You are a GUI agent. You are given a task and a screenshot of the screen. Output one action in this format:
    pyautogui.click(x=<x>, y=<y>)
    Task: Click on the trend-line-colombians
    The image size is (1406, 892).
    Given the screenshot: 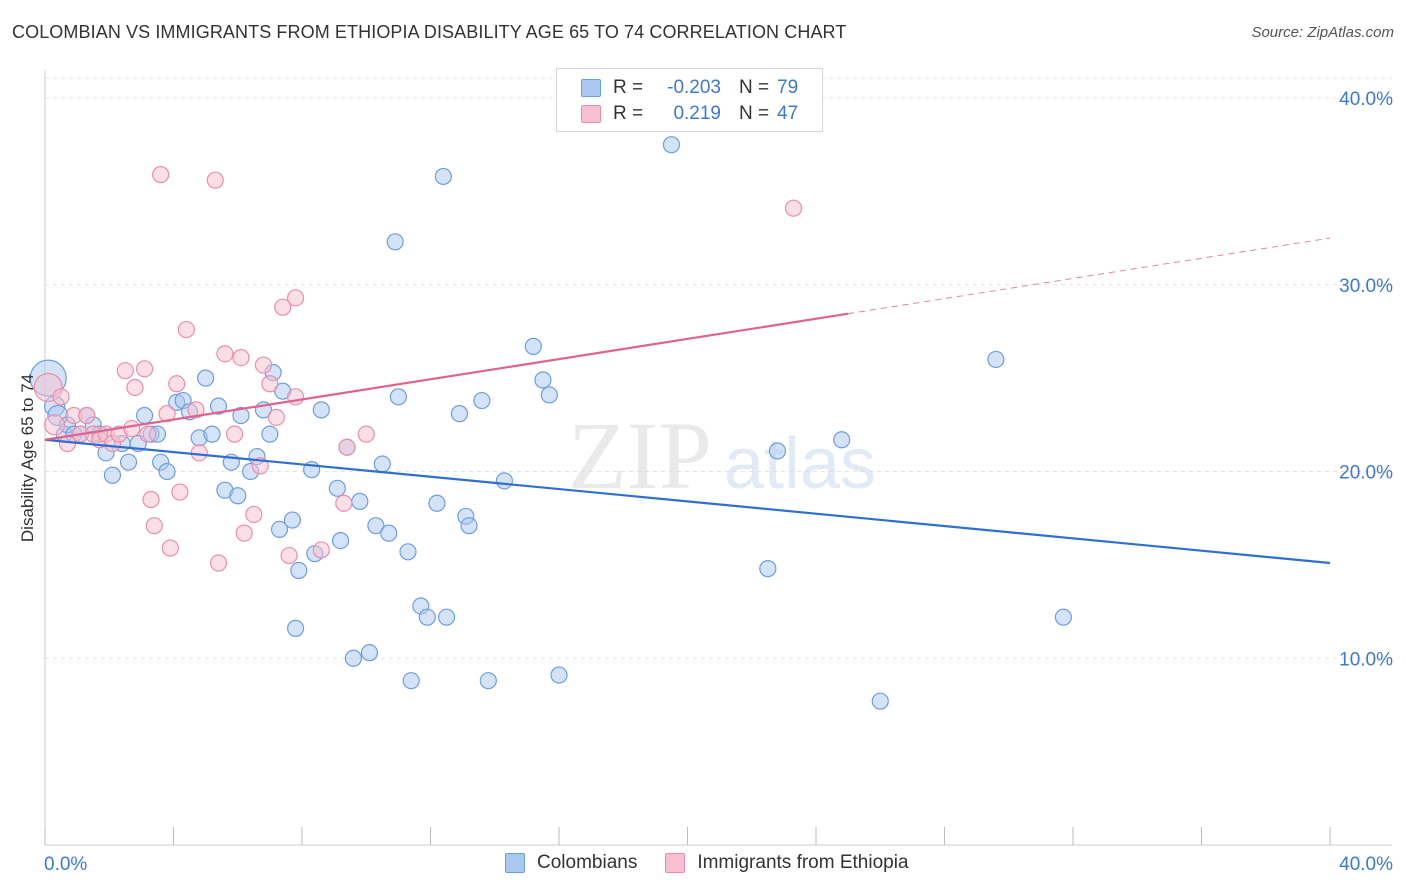 What is the action you would take?
    pyautogui.click(x=687, y=501)
    